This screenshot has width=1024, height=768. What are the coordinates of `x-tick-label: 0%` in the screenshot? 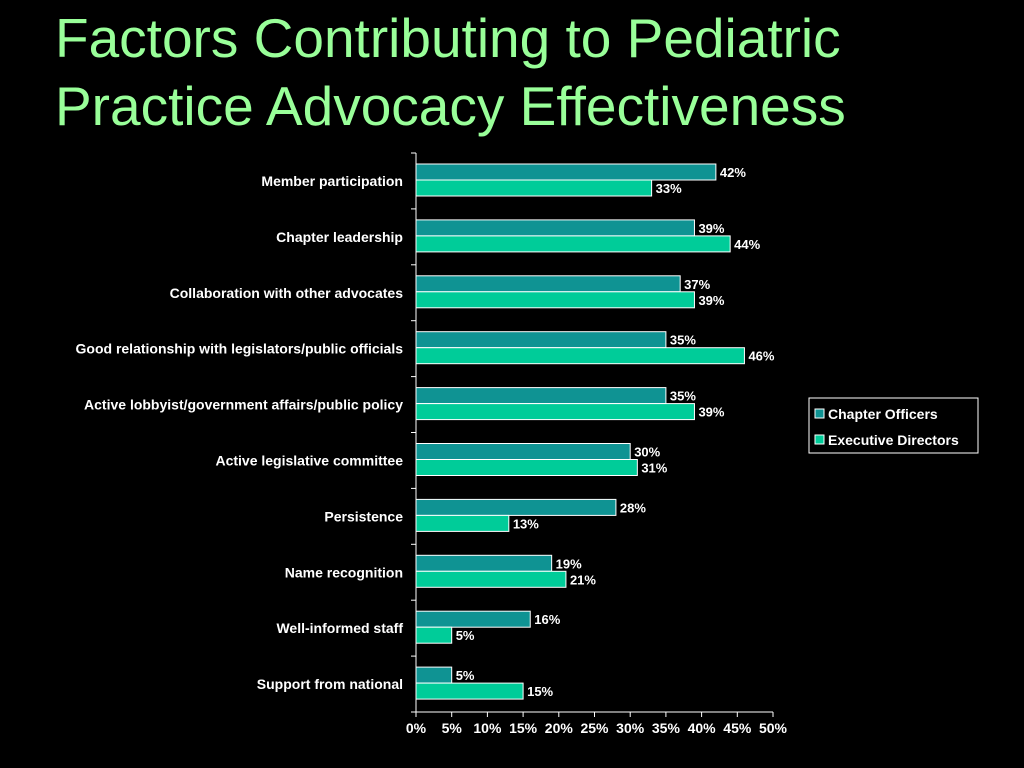 It's located at (416, 728).